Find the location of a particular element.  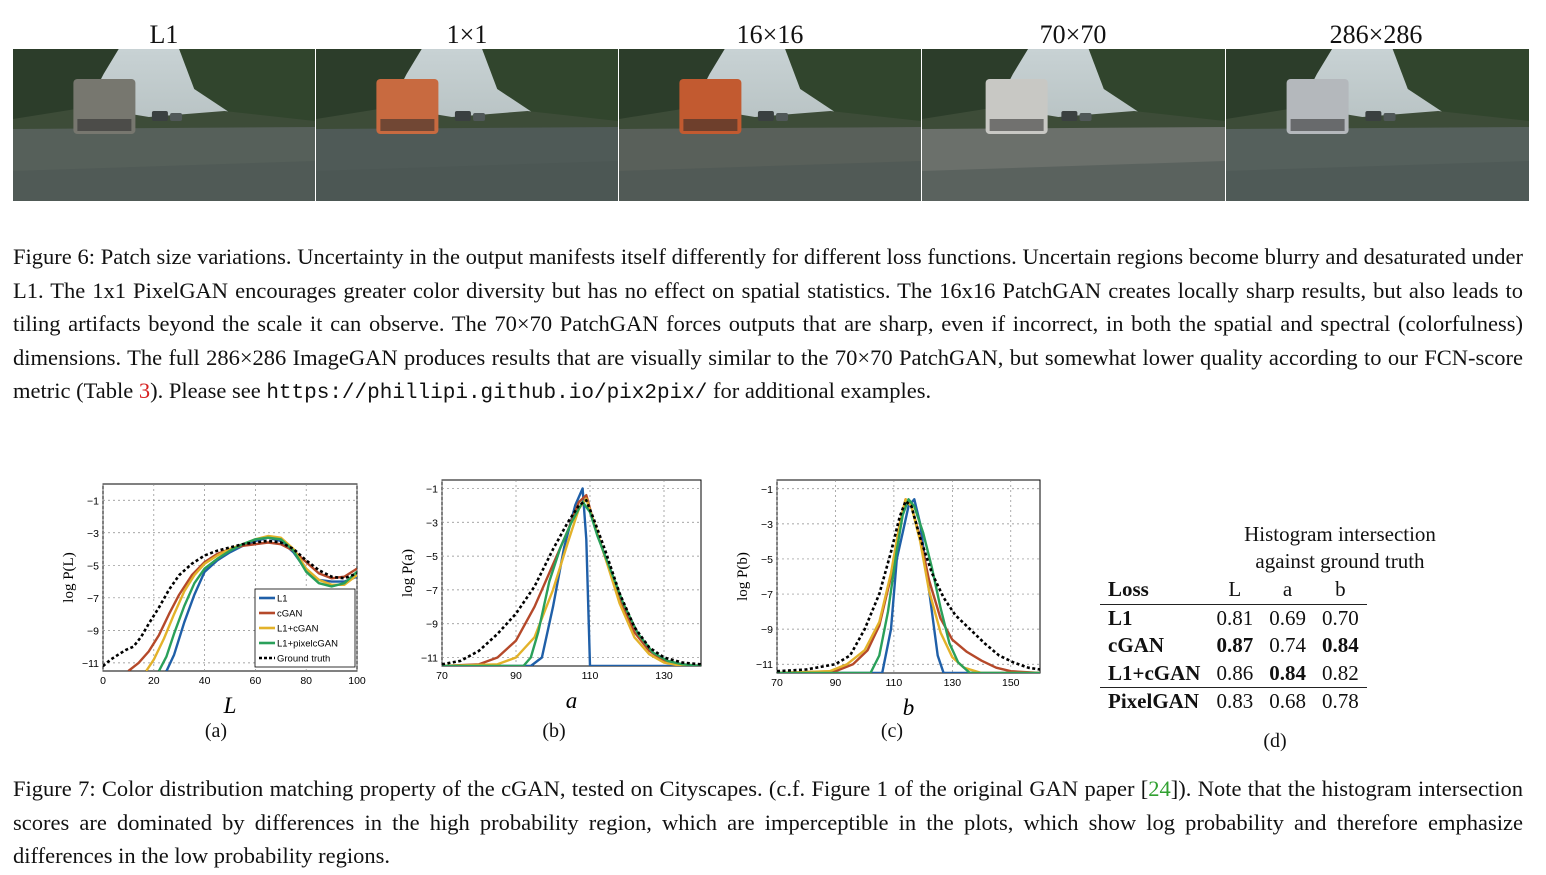

table-title-line2: against ground truth is located at coordinates (1340, 561).